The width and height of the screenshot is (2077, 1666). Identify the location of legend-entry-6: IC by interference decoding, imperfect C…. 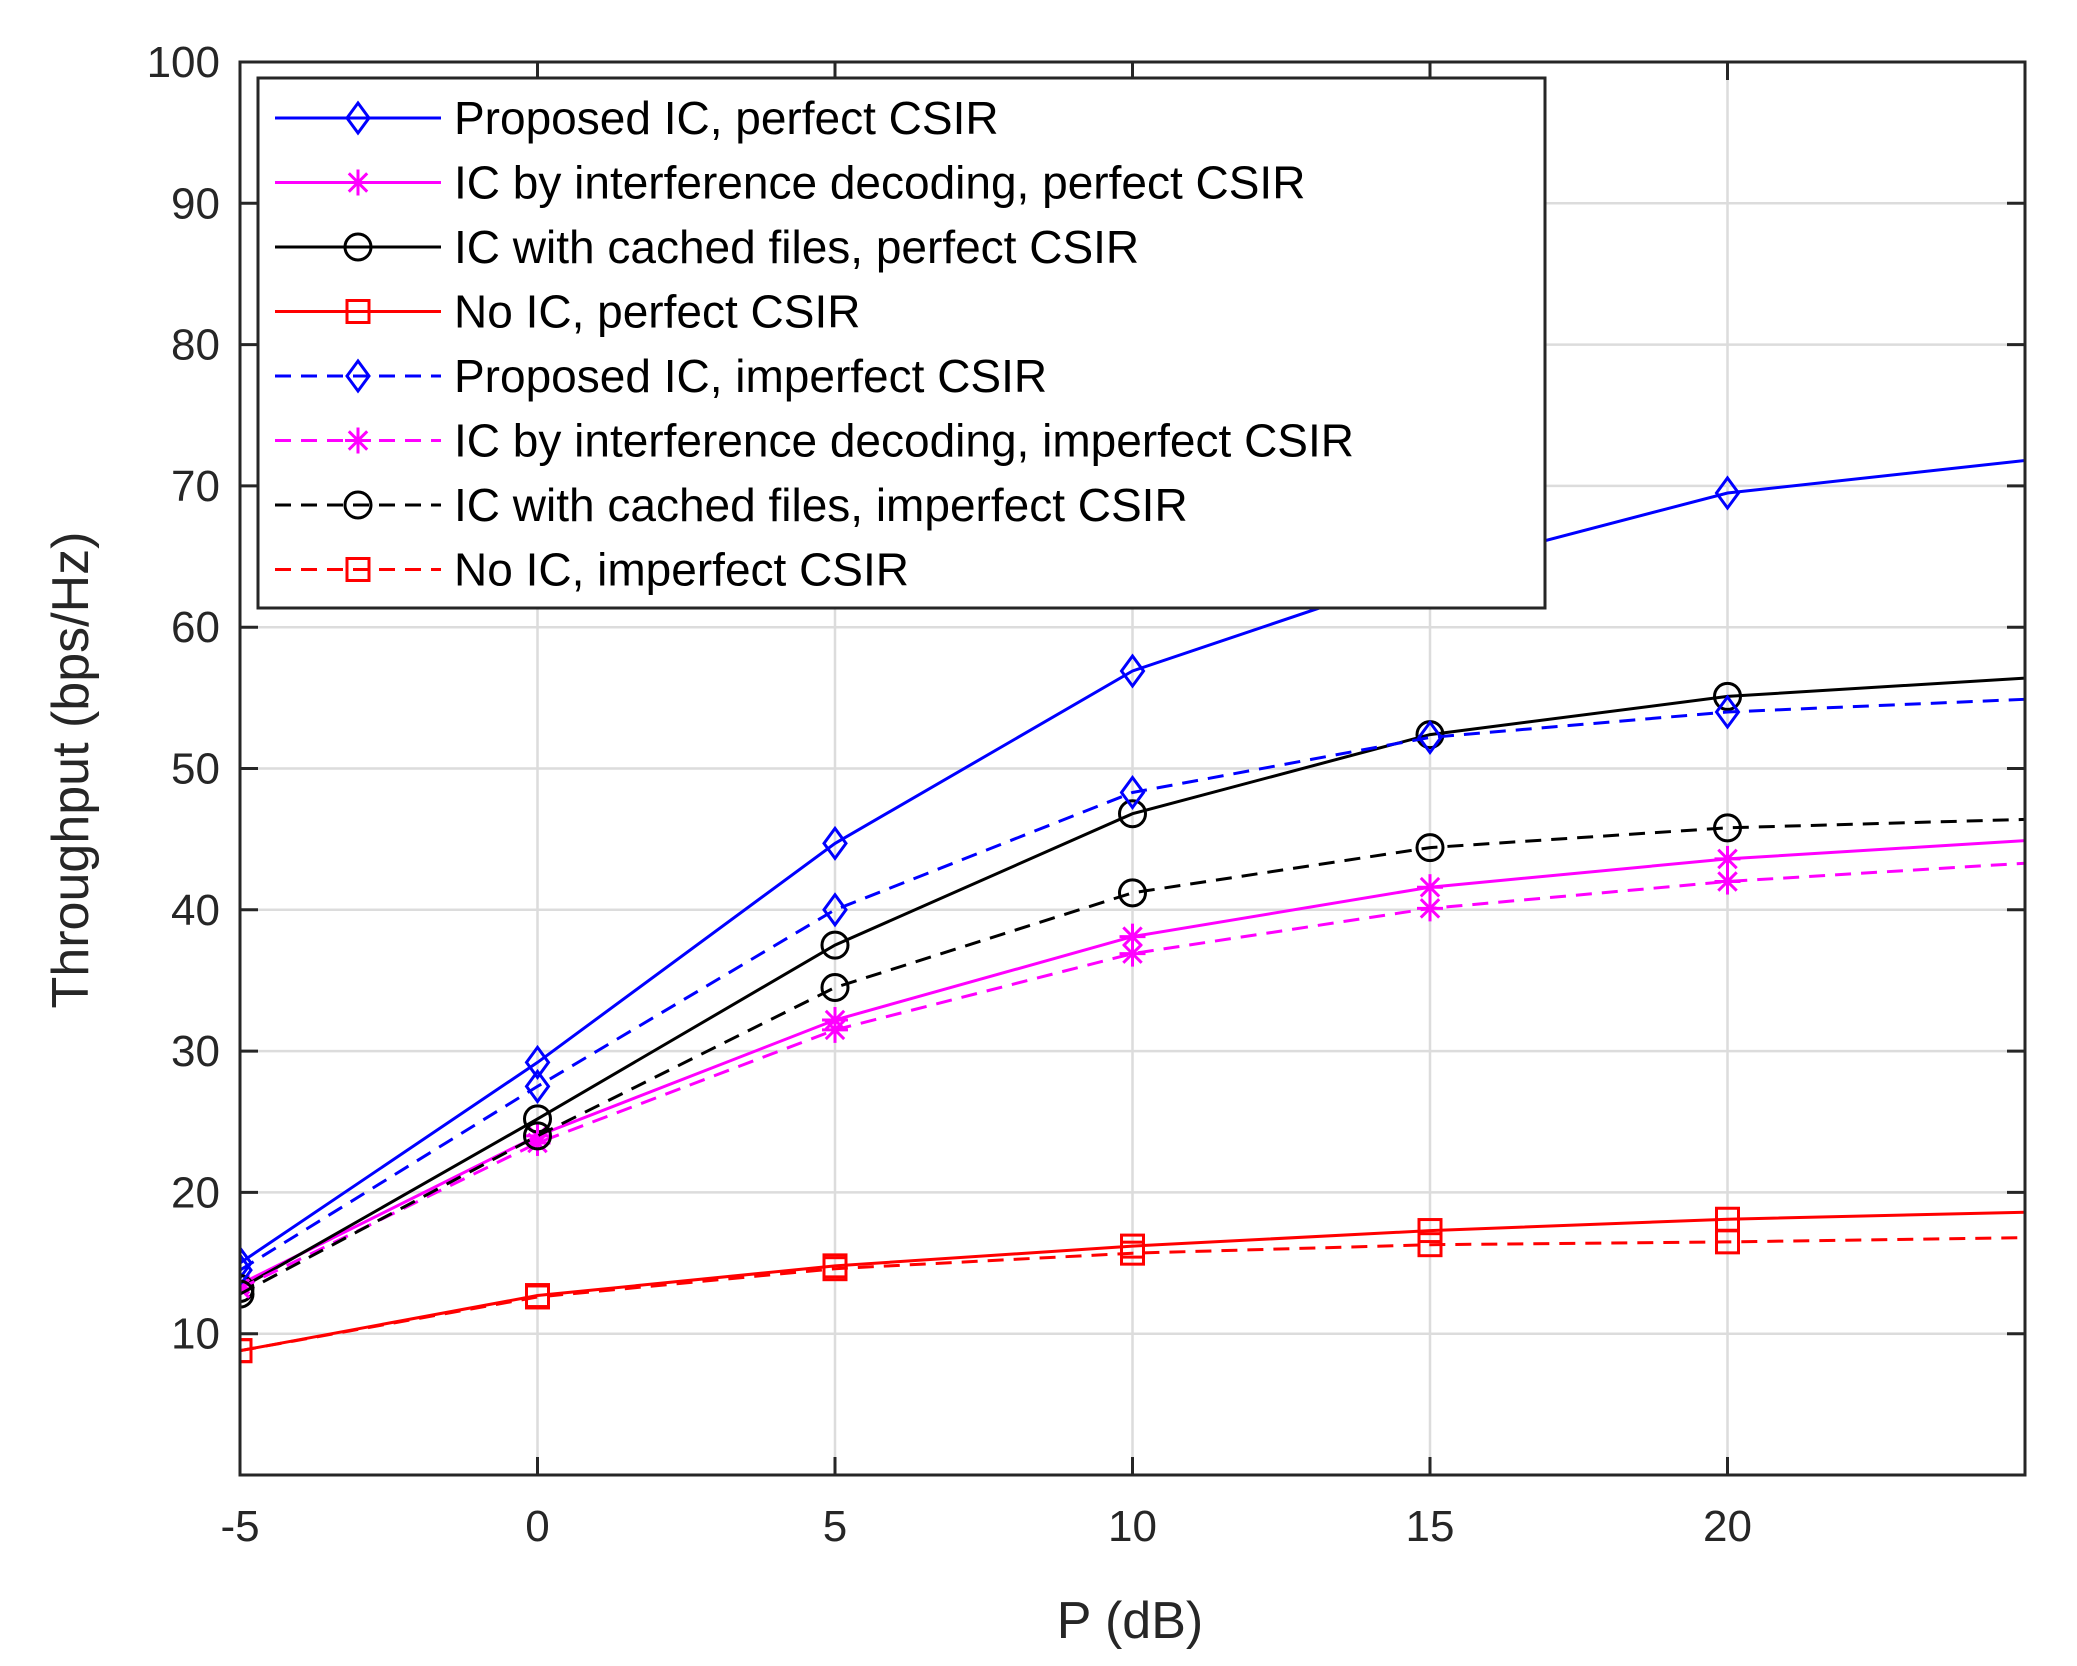
(814, 441).